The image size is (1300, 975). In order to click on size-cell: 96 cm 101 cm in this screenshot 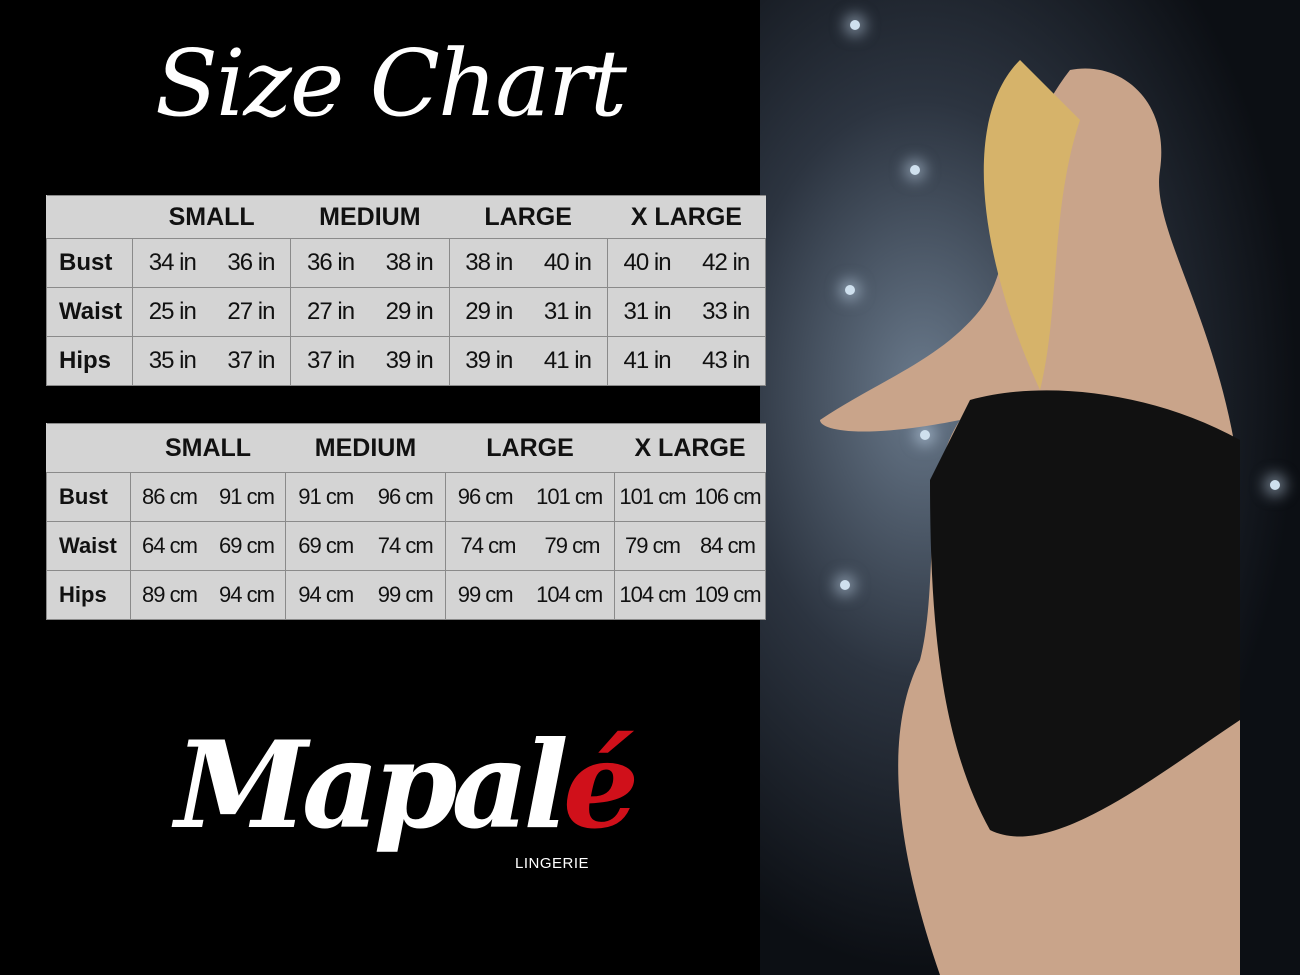, I will do `click(530, 497)`.